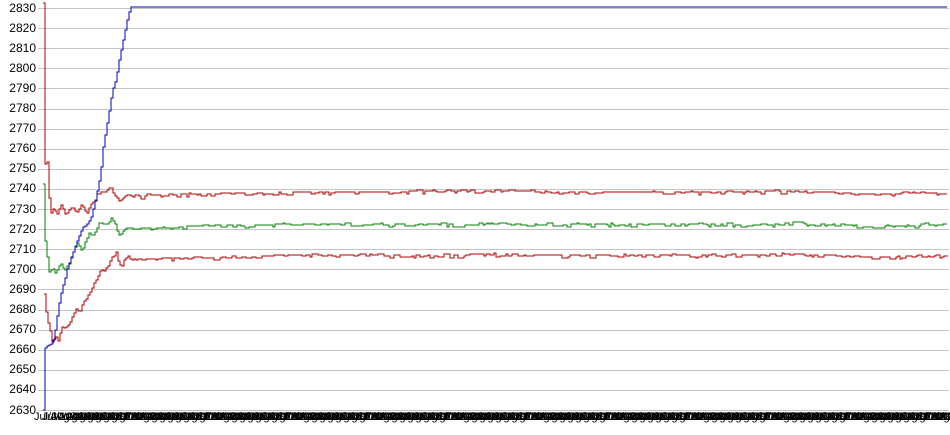 The height and width of the screenshot is (435, 950). Describe the element at coordinates (22, 248) in the screenshot. I see `y-axis-tick-label: 2710` at that location.